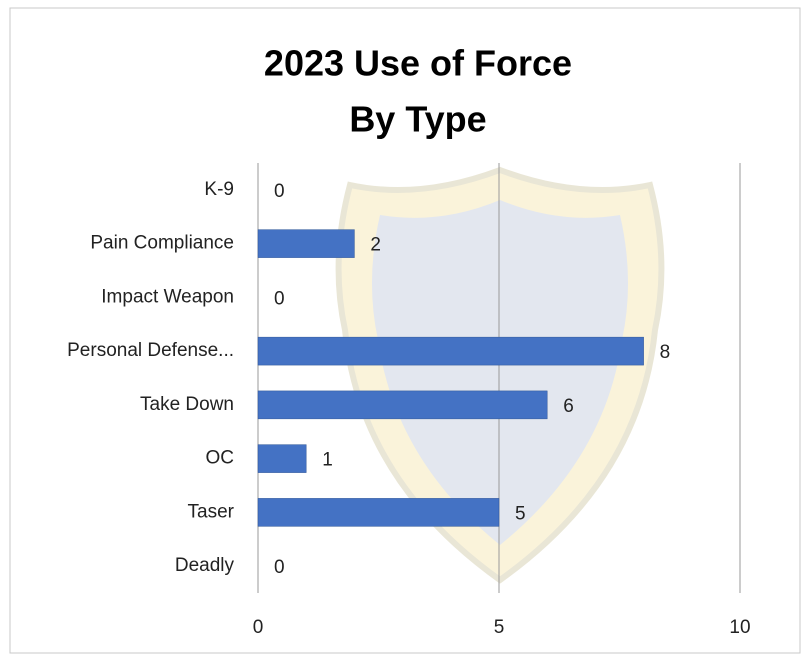  Describe the element at coordinates (739, 627) in the screenshot. I see `x-tick-label: 10` at that location.